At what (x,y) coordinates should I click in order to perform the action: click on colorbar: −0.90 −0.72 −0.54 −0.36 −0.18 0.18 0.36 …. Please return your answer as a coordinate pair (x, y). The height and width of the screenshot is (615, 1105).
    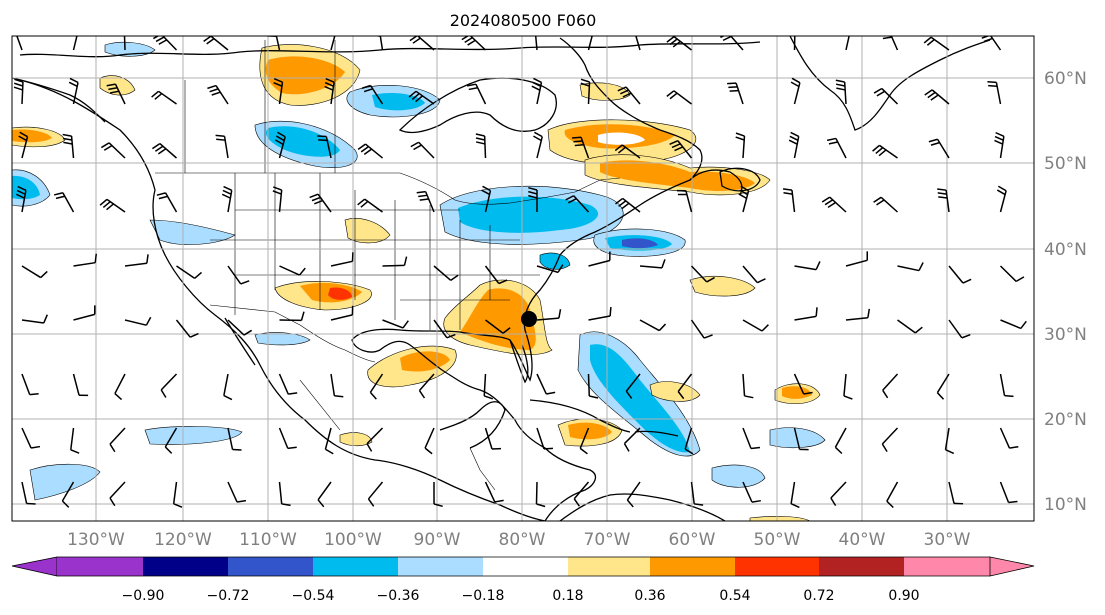
    Looking at the image, I should click on (523, 580).